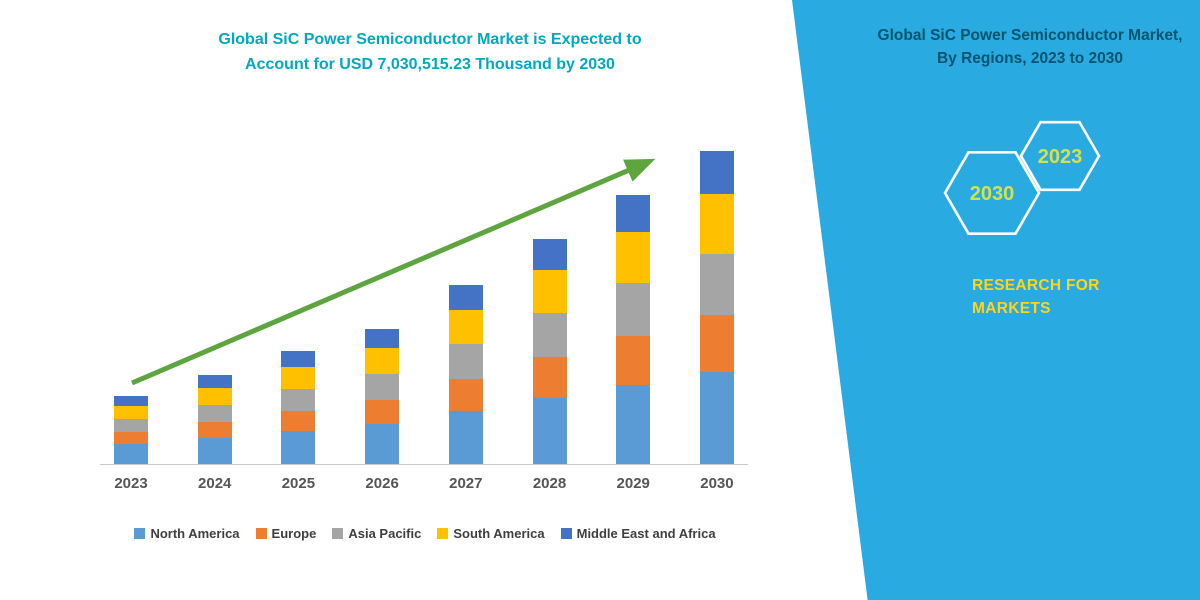 This screenshot has height=600, width=1200. Describe the element at coordinates (465, 297) in the screenshot. I see `segment-2027-middle-east-and-africa` at that location.